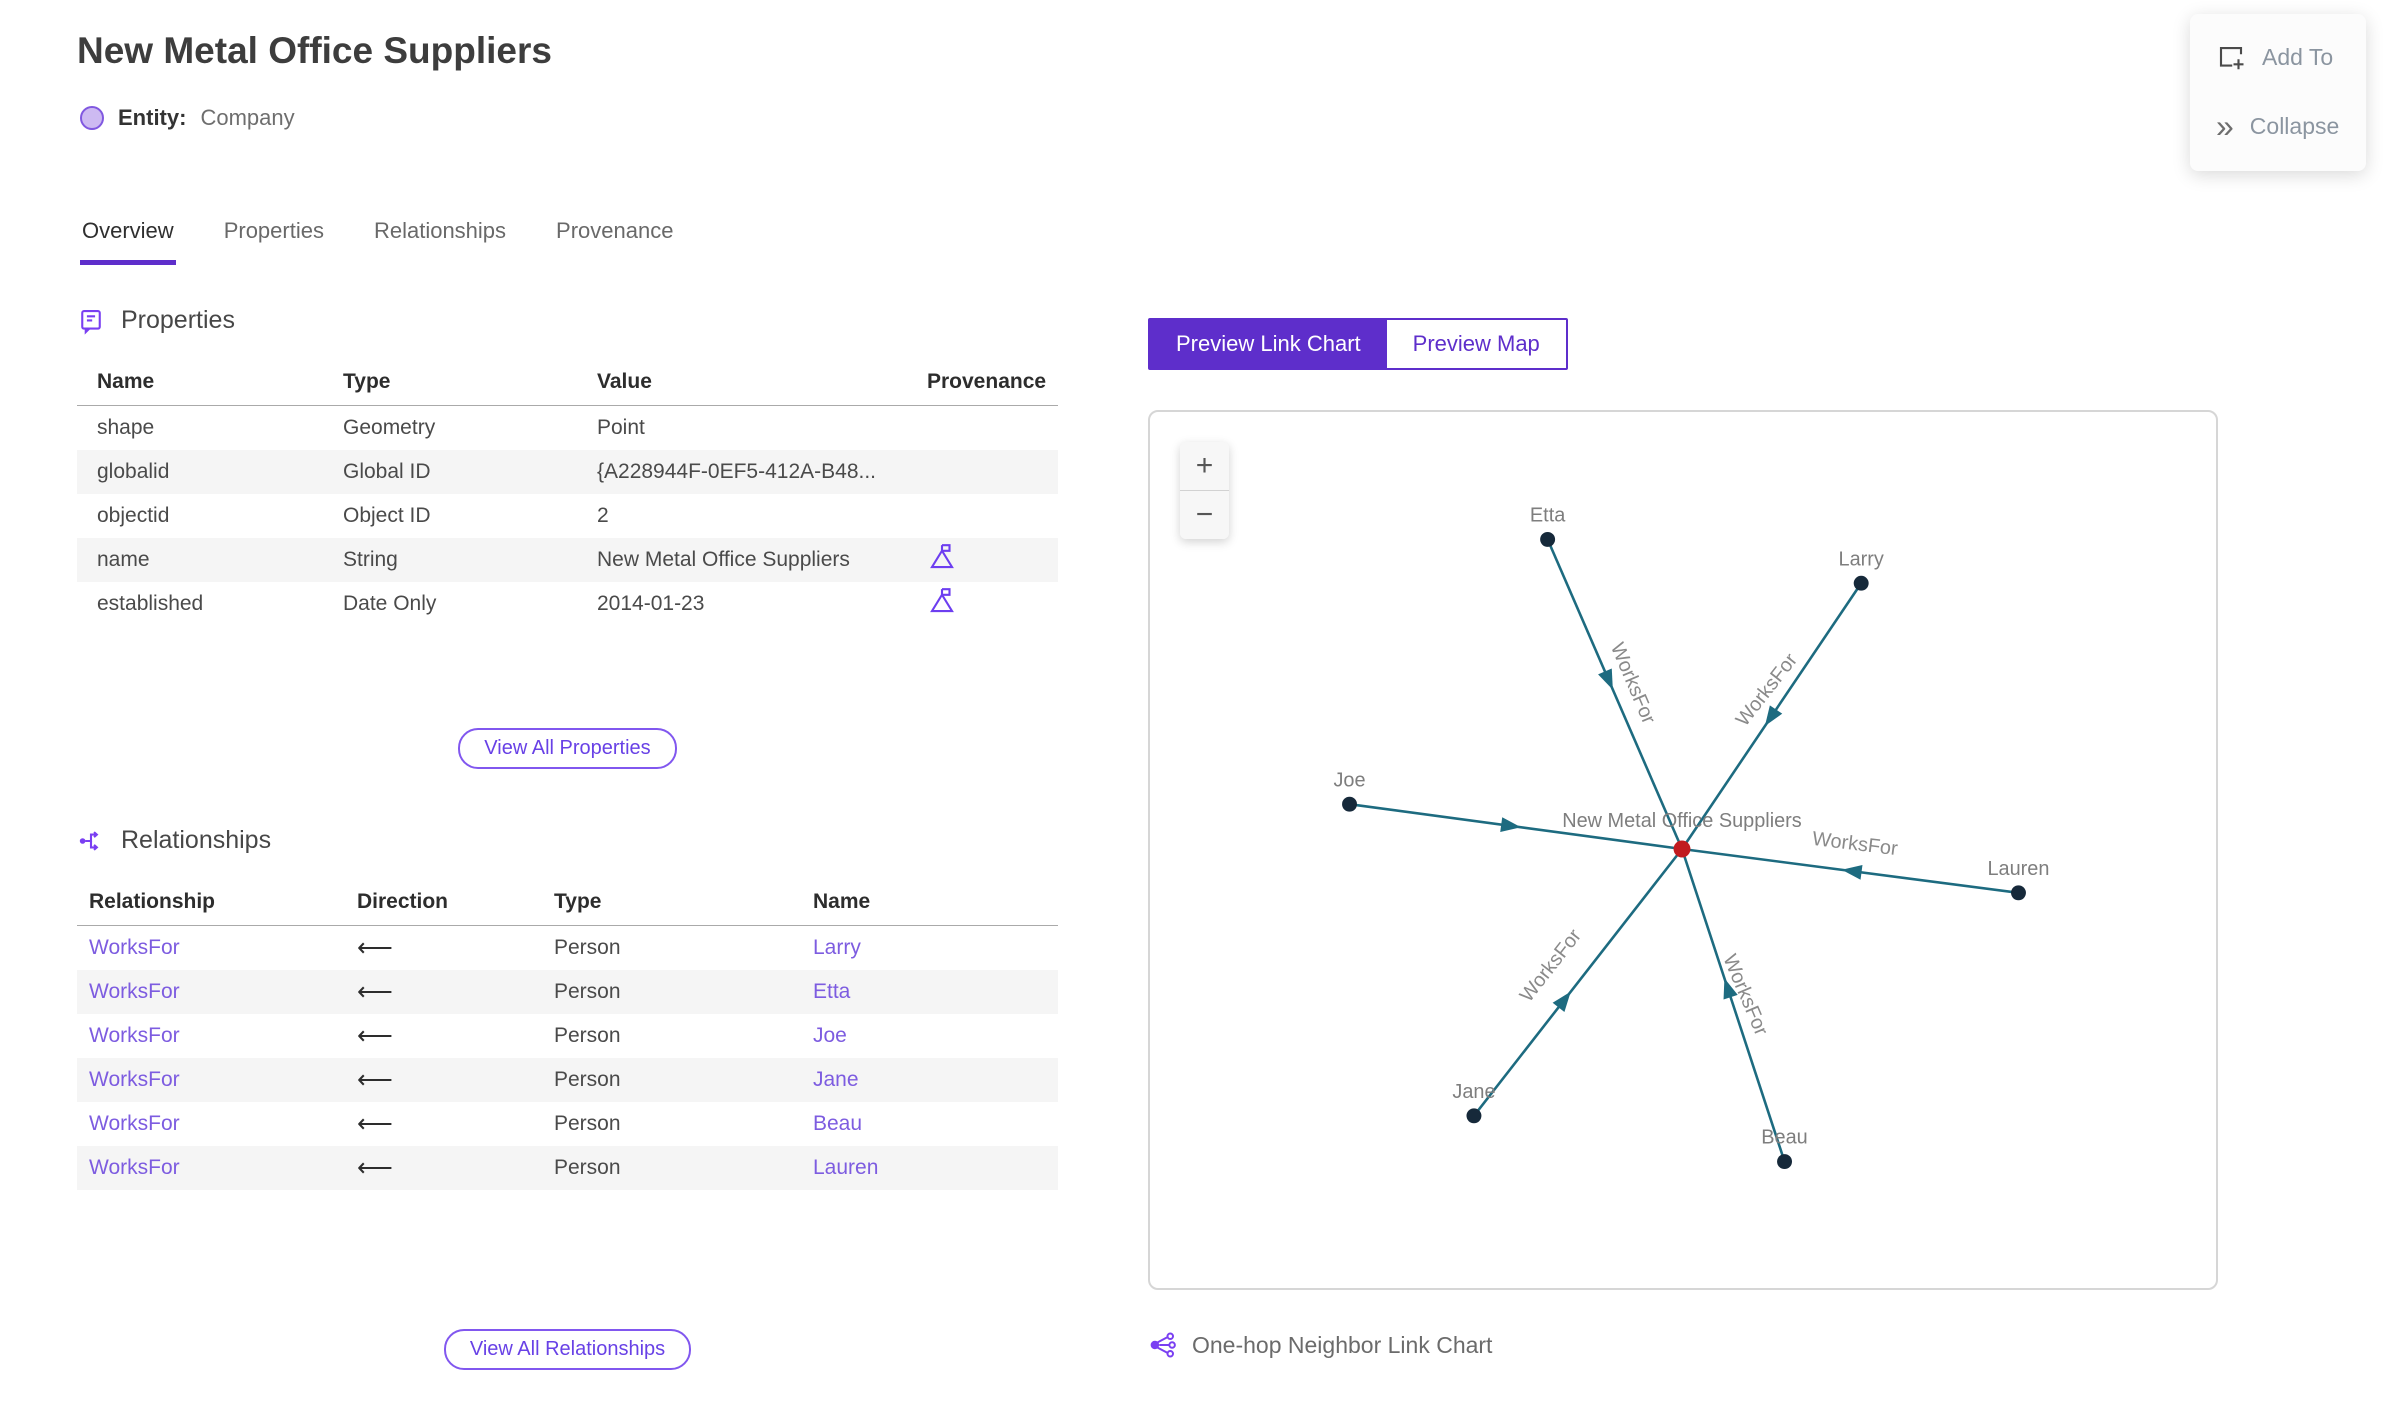  I want to click on table-row: WorksFor ⟵ Person Etta, so click(567, 992).